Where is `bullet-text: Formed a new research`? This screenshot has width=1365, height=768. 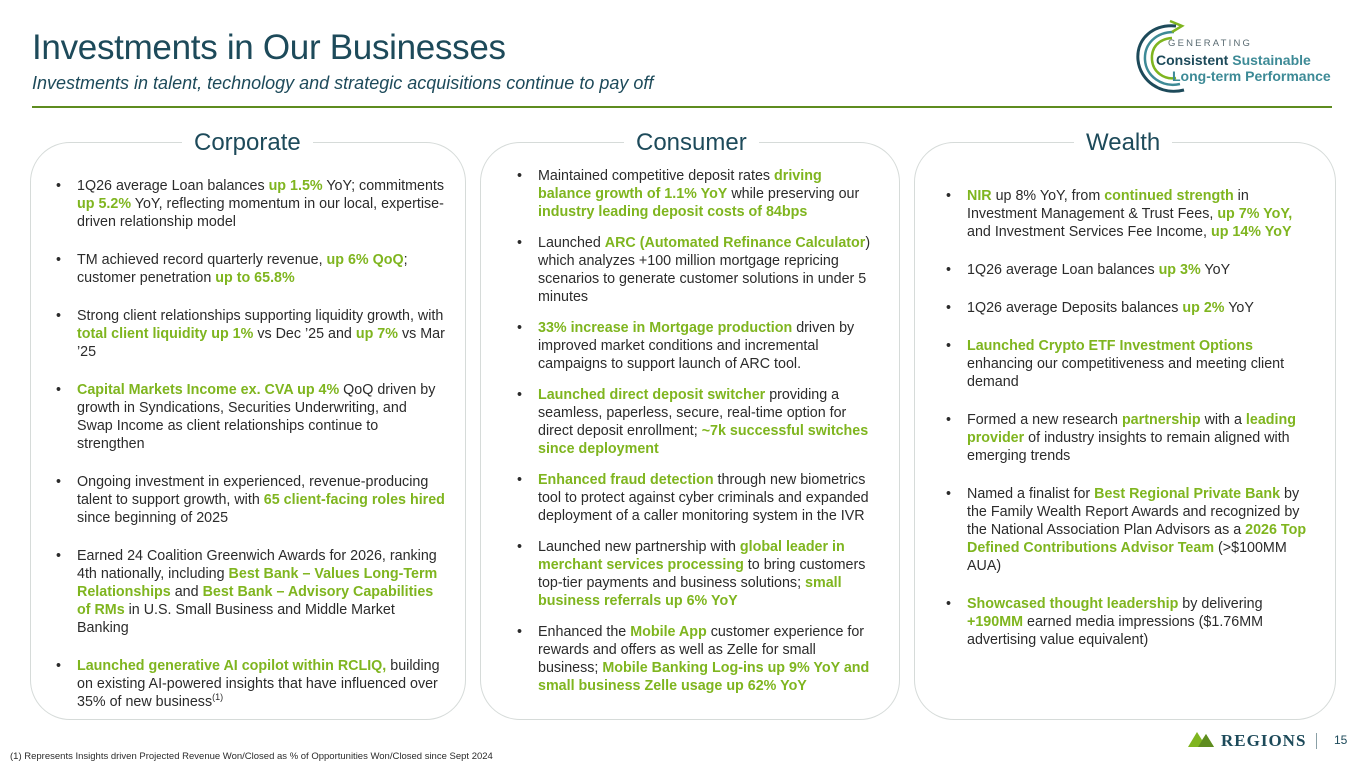 bullet-text: Formed a new research is located at coordinates (1044, 420).